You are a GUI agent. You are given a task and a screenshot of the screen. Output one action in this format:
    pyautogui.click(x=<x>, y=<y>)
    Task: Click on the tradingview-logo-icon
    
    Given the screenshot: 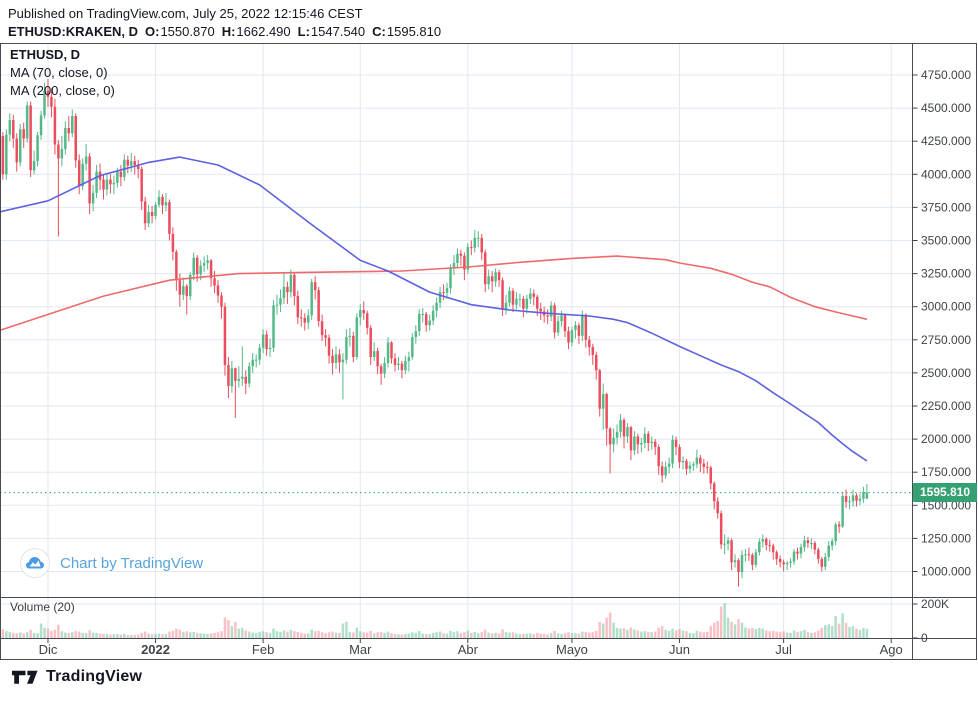 What is the action you would take?
    pyautogui.click(x=25, y=677)
    